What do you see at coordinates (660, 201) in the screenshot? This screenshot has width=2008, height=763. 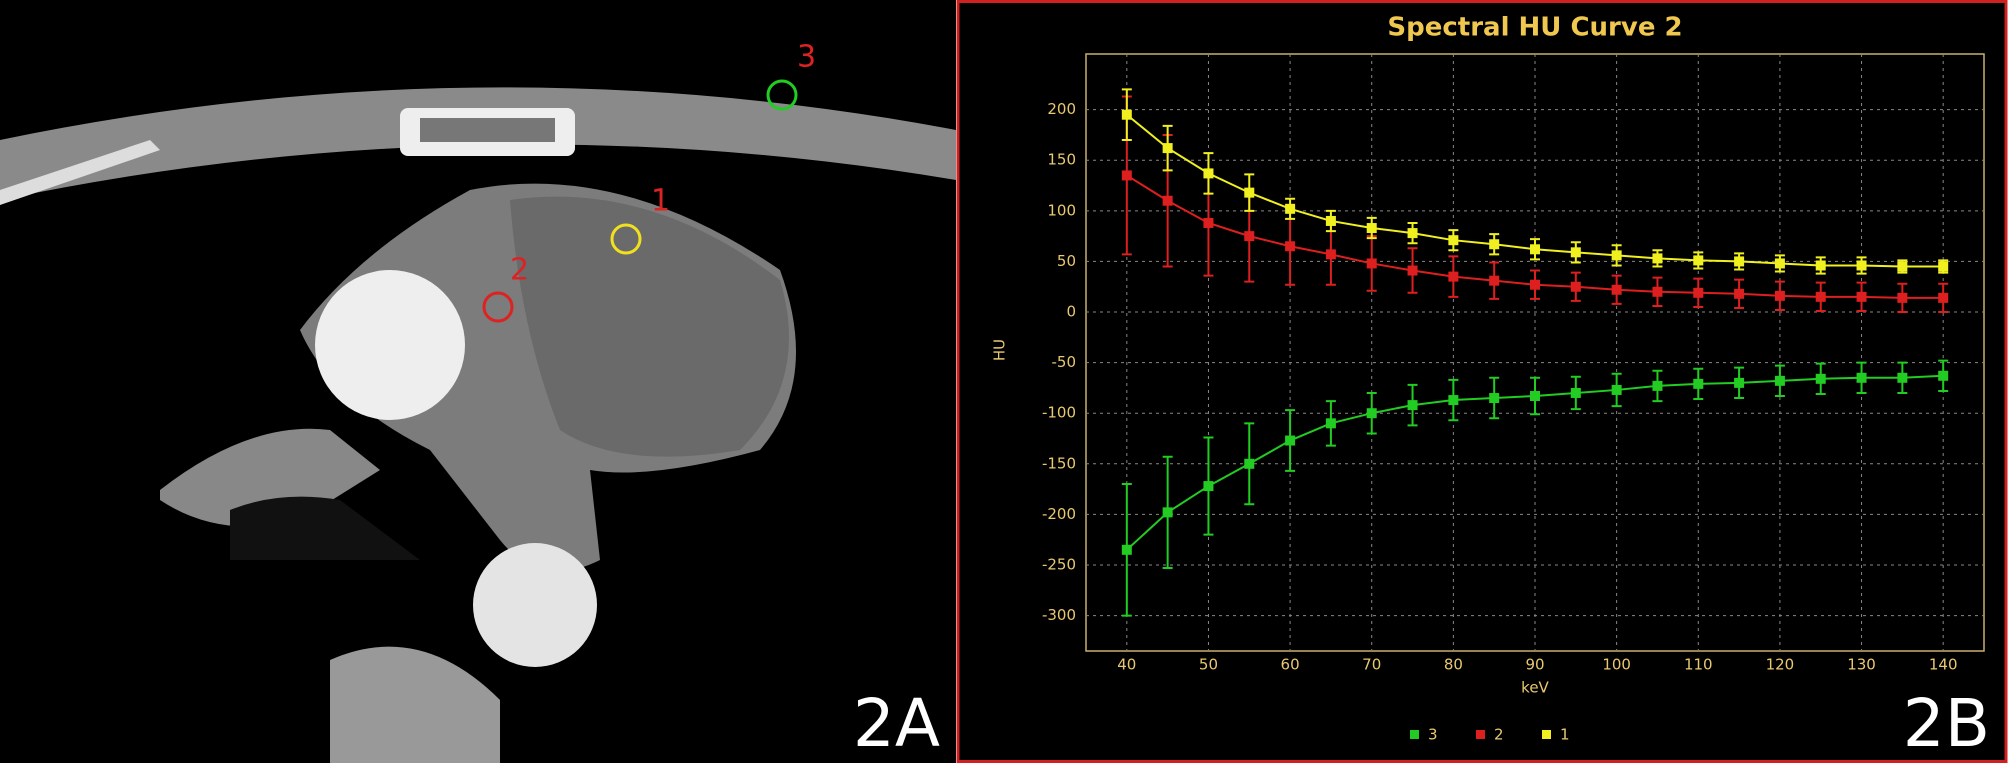 I see `roi-label: 1` at bounding box center [660, 201].